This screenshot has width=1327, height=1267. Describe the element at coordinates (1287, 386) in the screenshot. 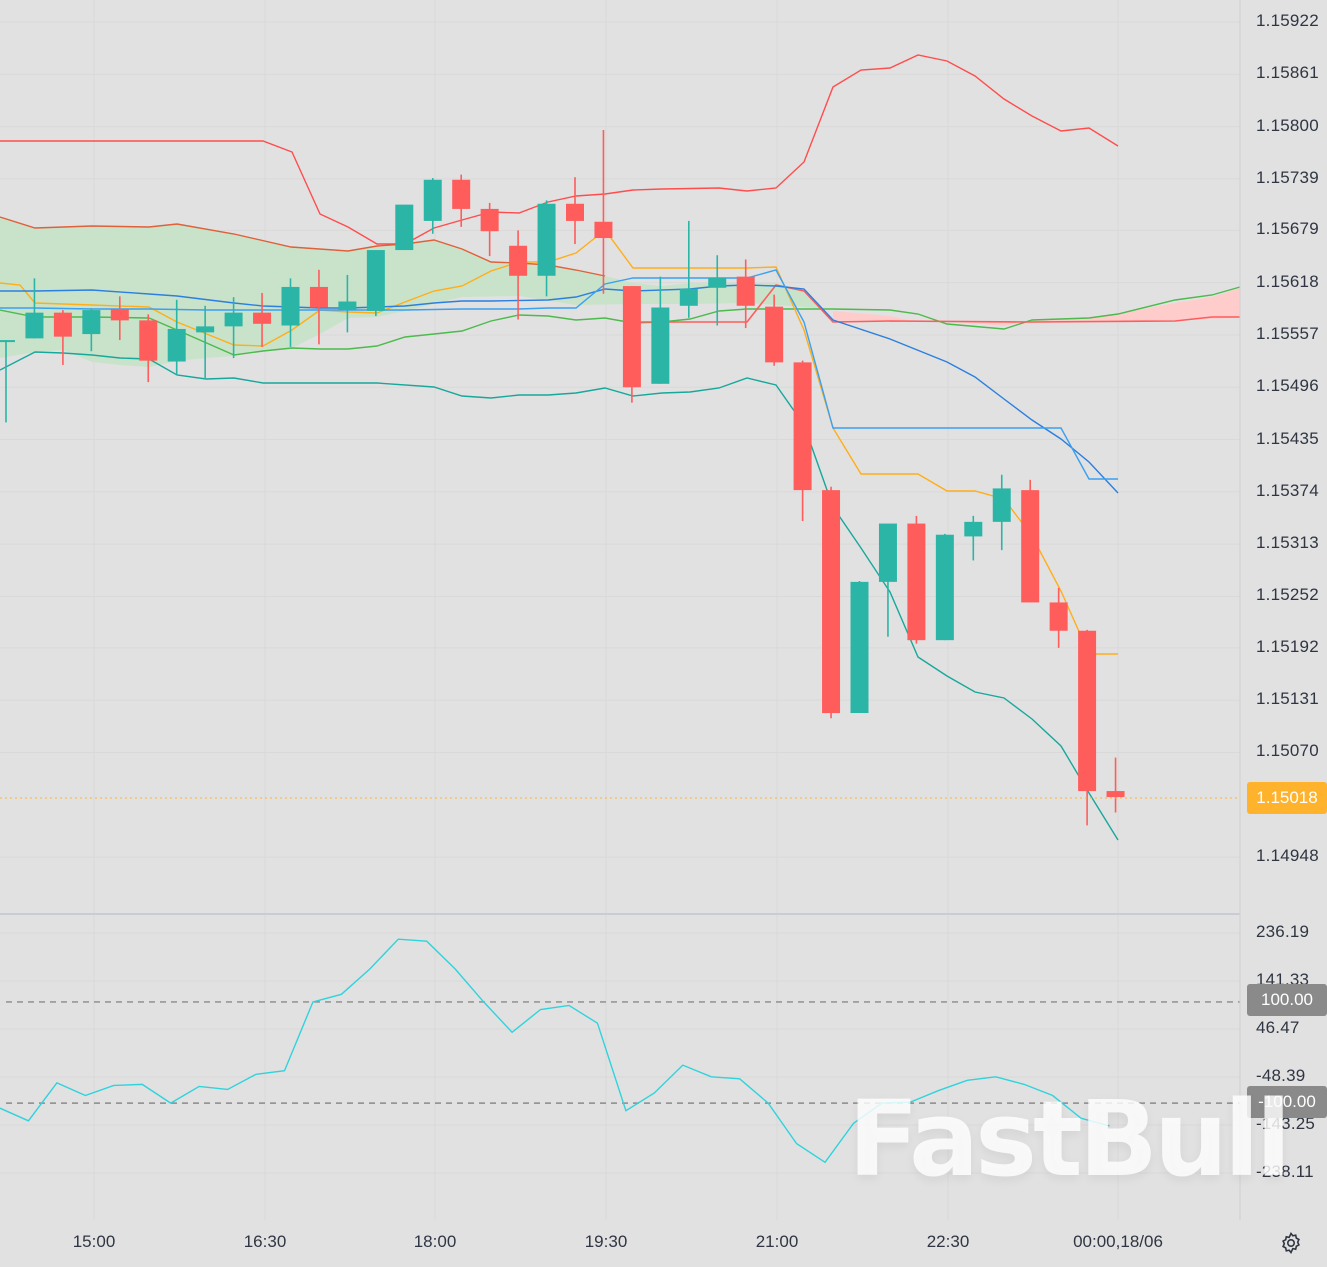

I see `price-tick-label: 1.15496` at that location.